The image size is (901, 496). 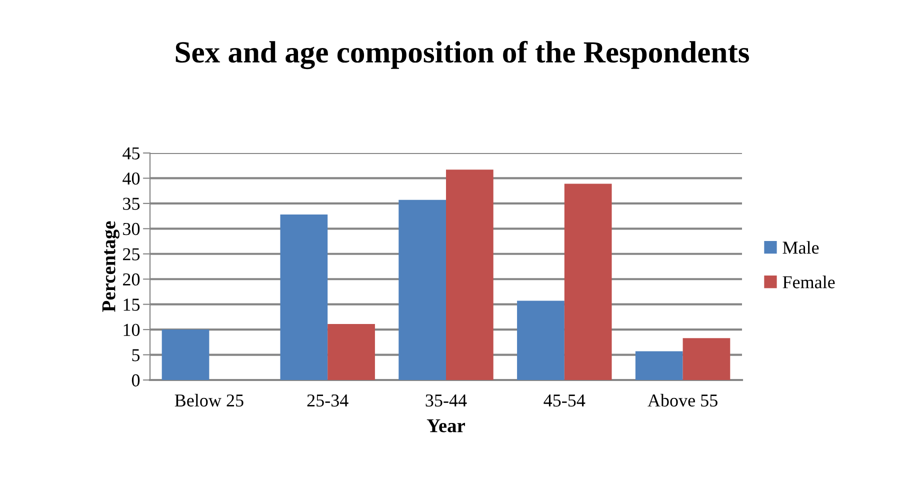 I want to click on x-tick-label: Above 55, so click(x=683, y=400).